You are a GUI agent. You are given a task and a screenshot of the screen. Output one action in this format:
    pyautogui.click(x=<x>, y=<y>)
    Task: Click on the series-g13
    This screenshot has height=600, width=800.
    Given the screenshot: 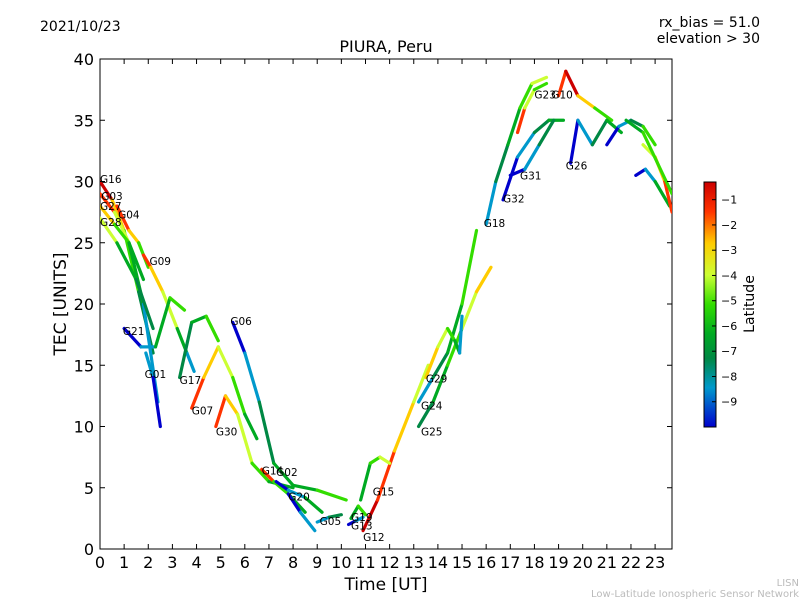 What is the action you would take?
    pyautogui.click(x=355, y=521)
    